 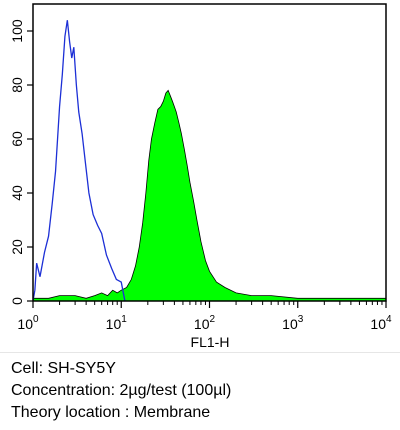 I want to click on x-tick-label: 10², so click(x=205, y=323).